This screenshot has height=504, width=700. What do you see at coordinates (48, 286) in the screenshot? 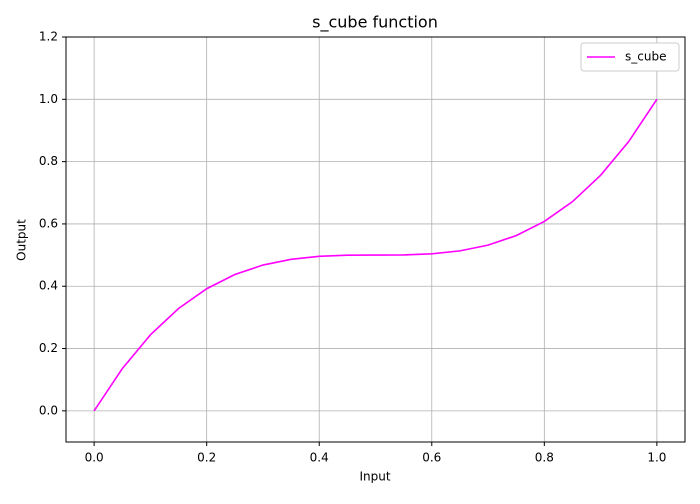
I see `y-tick-label: 0.4` at bounding box center [48, 286].